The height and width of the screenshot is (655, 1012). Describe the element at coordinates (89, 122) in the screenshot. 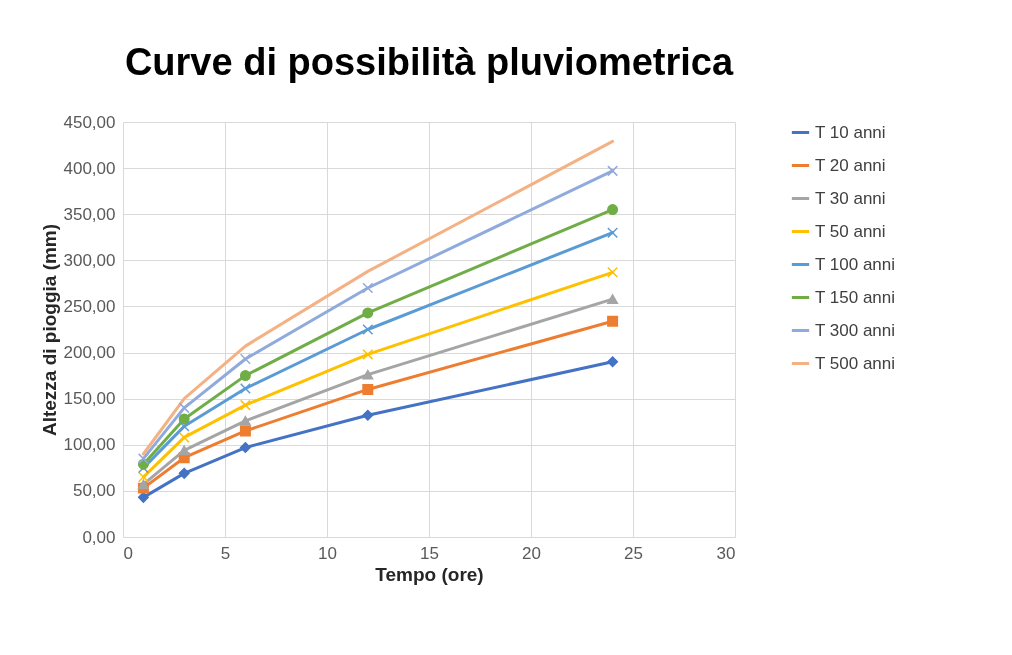

I see `y-tick-label: 450,00` at that location.